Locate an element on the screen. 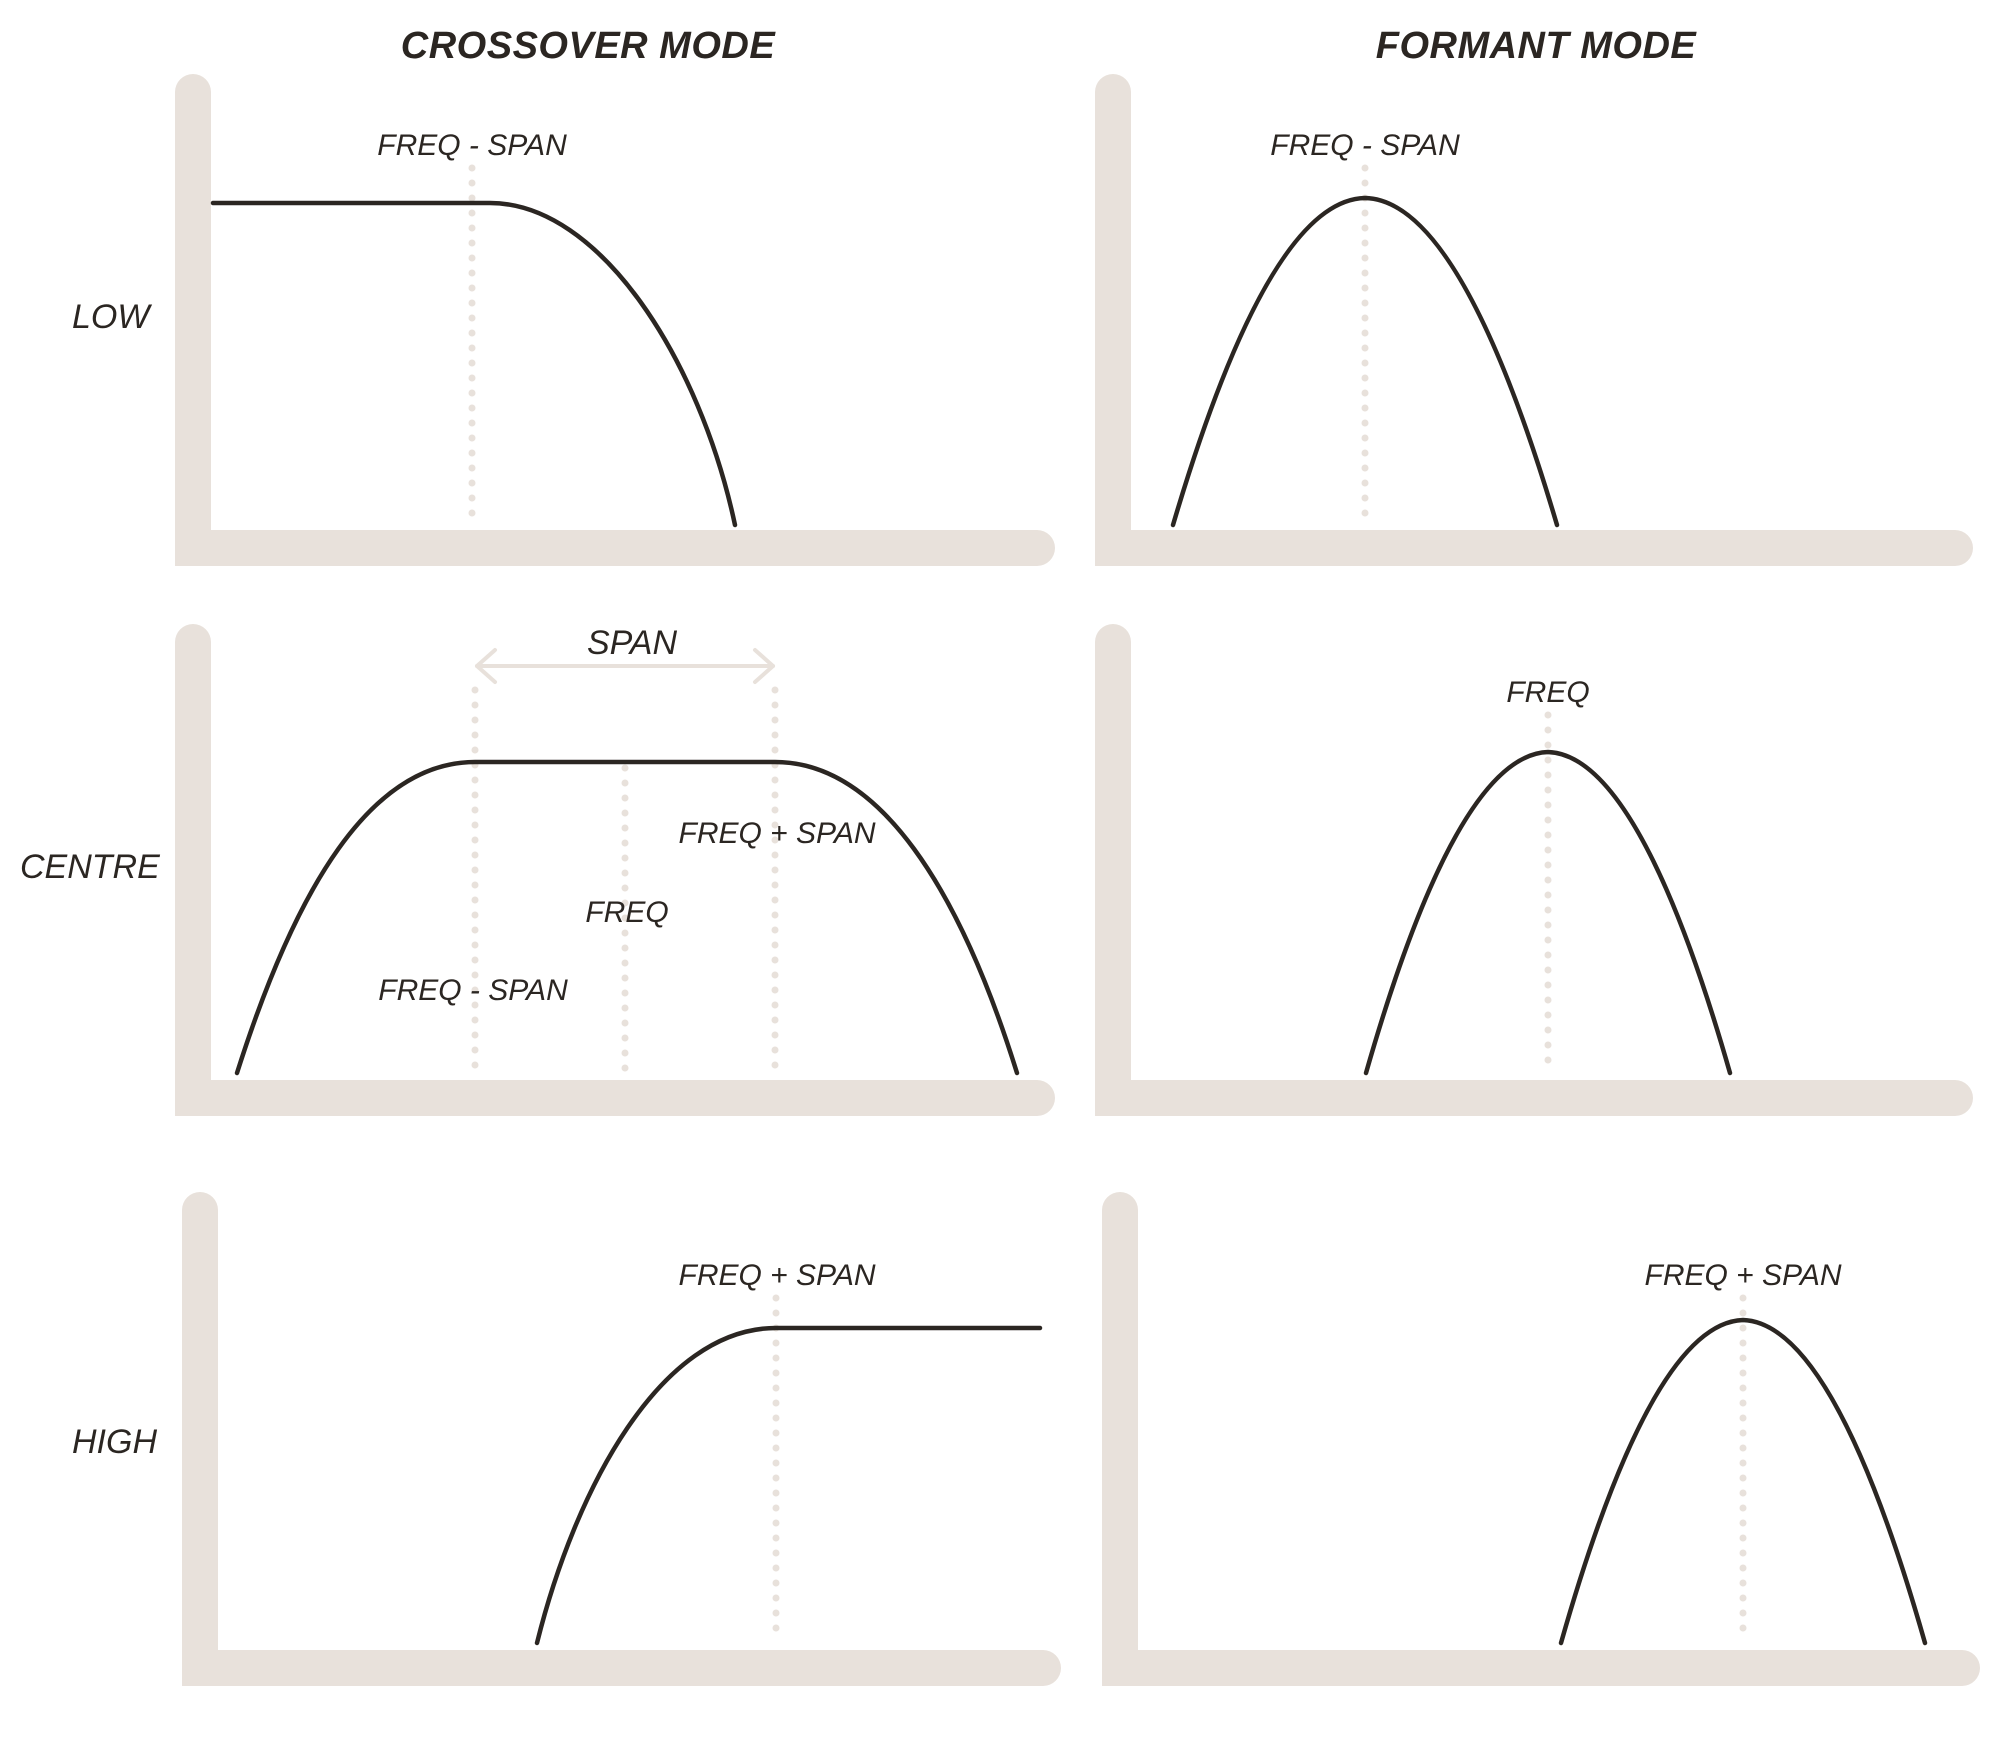 The height and width of the screenshot is (1751, 2000). formant-centre-axes is located at coordinates (1534, 870).